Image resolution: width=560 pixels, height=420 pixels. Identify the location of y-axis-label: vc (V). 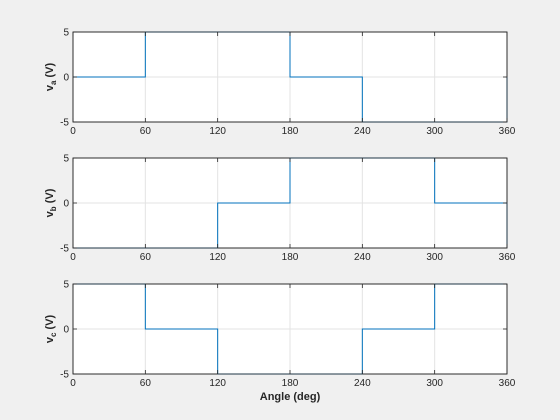
(51, 329).